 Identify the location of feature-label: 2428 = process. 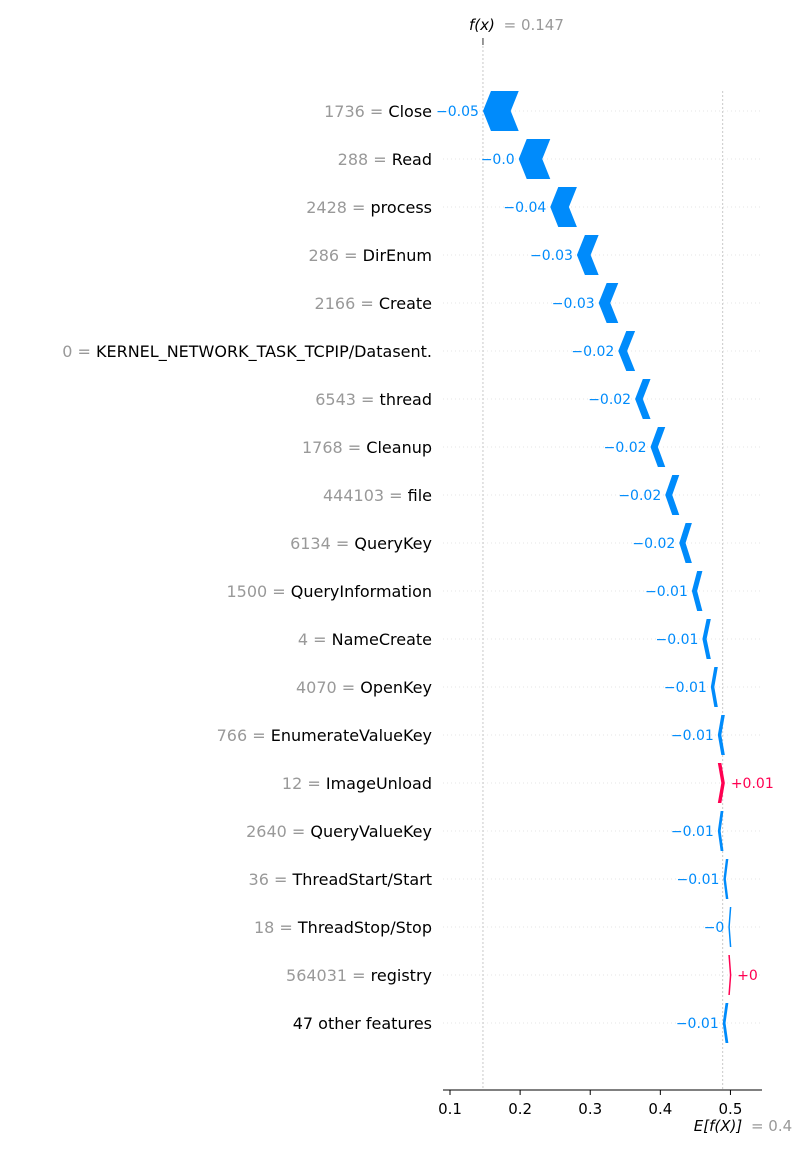
(369, 207).